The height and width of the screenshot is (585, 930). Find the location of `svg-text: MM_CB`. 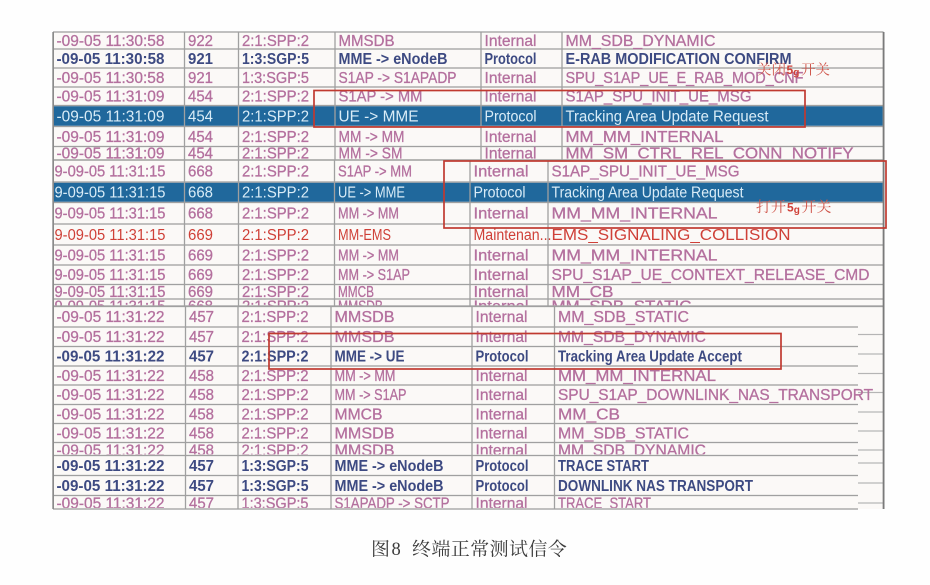

svg-text: MM_CB is located at coordinates (583, 292).